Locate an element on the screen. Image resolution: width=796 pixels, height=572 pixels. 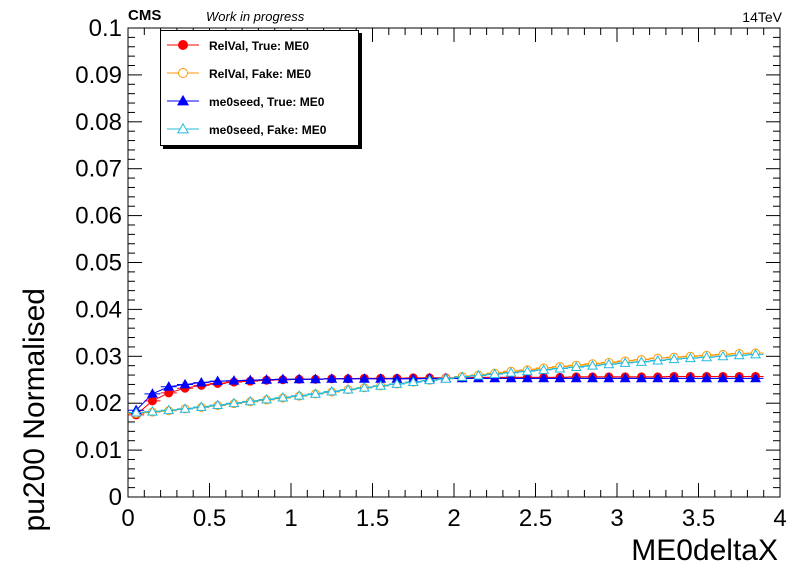
legend-entry-label: me0seed, True: ME0 is located at coordinates (267, 102).